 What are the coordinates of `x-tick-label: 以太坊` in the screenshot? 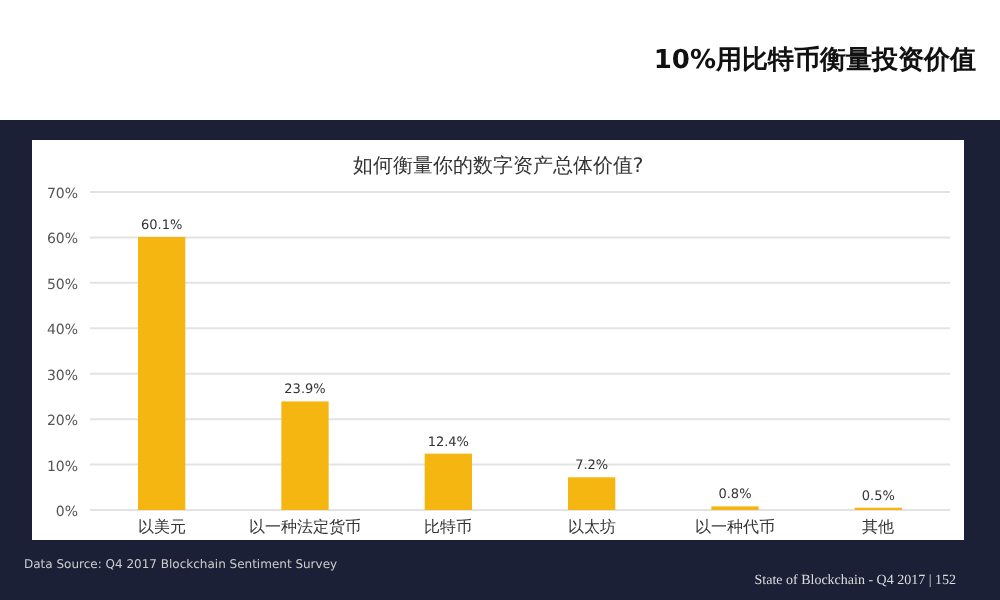 It's located at (591, 527).